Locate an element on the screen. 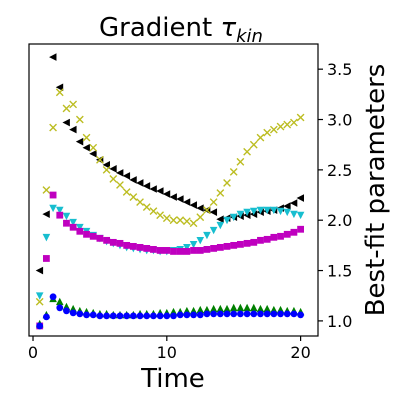  y-tick-label: 3.0 is located at coordinates (339, 120).